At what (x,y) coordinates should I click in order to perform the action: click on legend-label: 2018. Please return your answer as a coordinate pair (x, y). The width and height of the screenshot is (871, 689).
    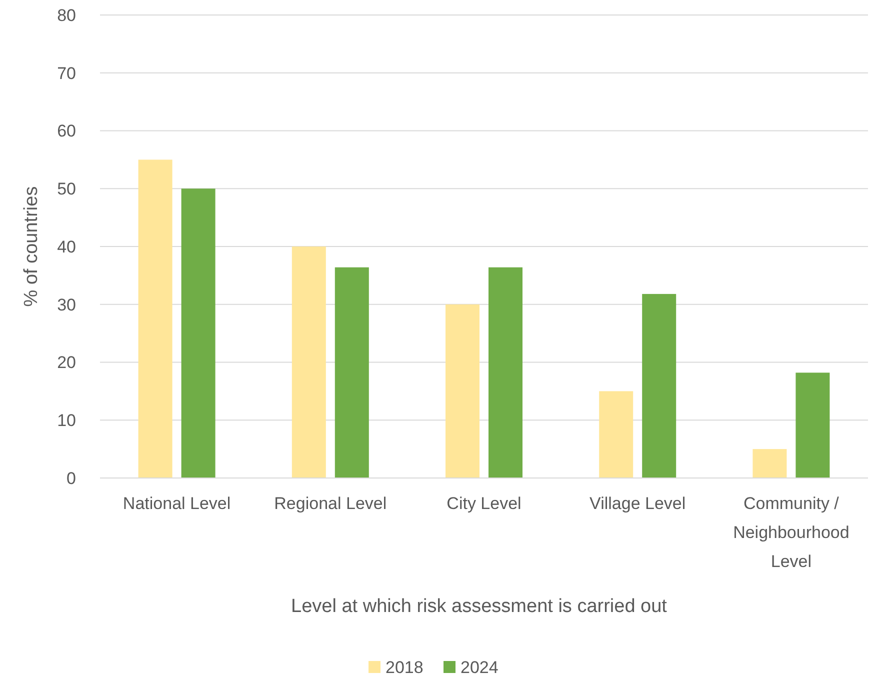
    Looking at the image, I should click on (405, 667).